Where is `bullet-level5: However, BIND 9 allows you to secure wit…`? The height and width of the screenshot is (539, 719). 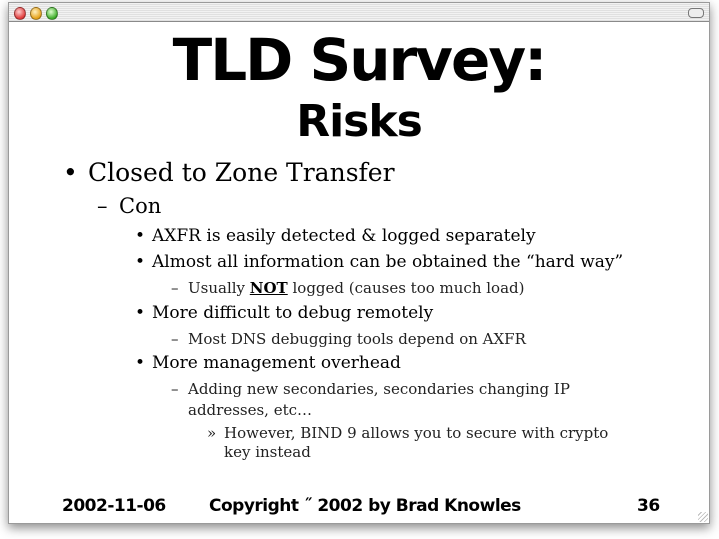
bullet-level5: However, BIND 9 allows you to secure wit… is located at coordinates (416, 433).